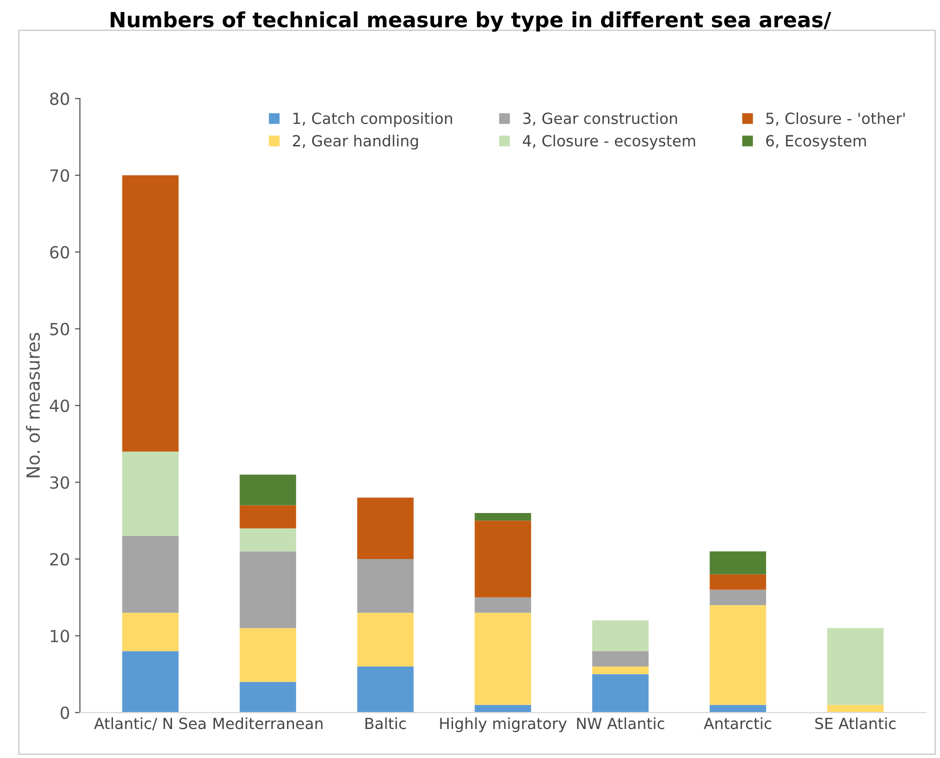 The height and width of the screenshot is (758, 940). What do you see at coordinates (60, 175) in the screenshot?
I see `y-tick-label: 70` at bounding box center [60, 175].